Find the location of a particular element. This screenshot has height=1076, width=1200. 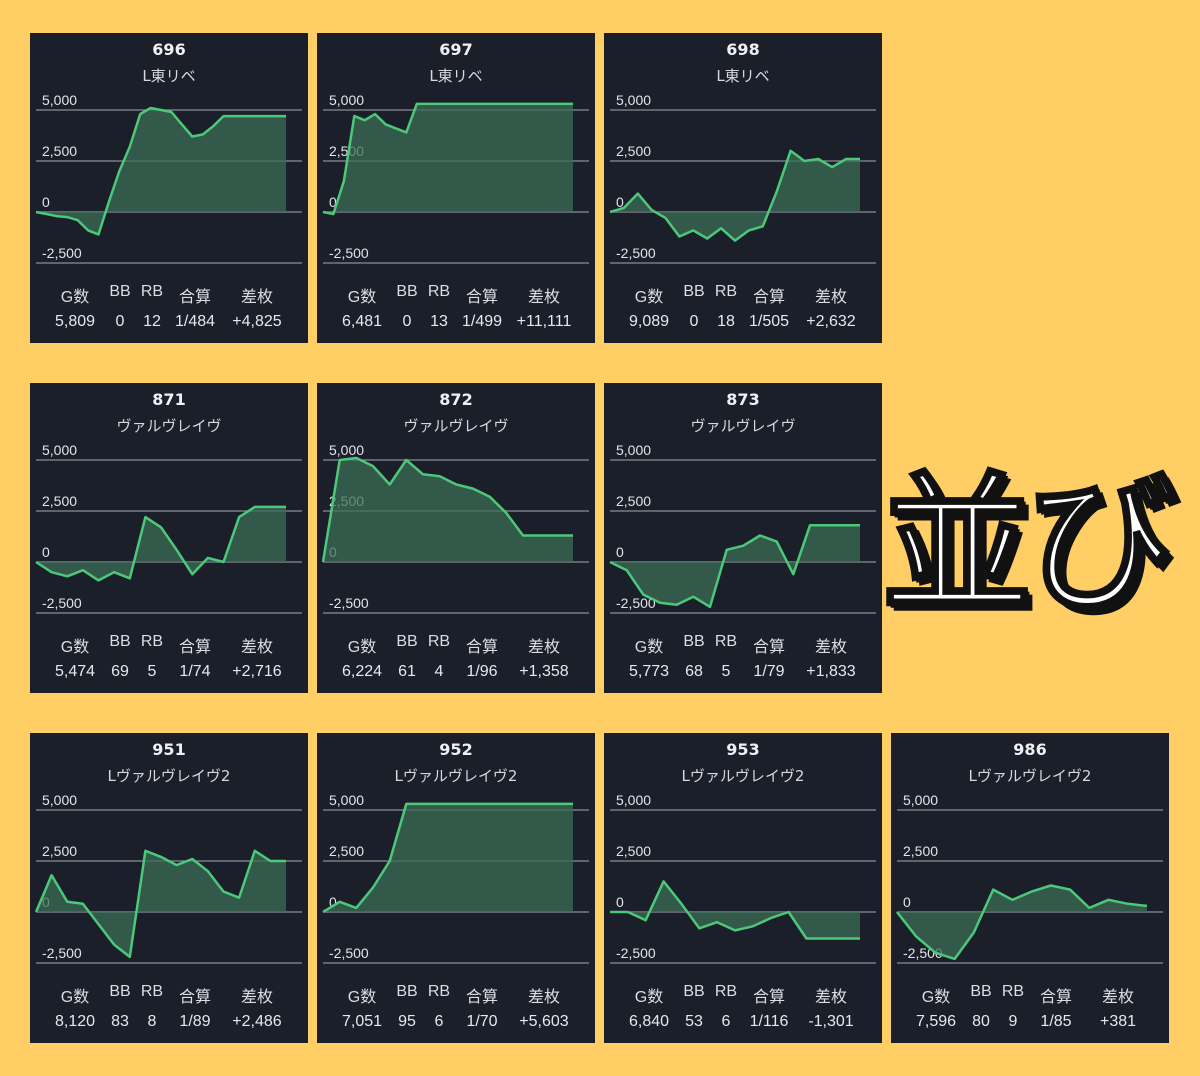

stat-value-g: 6,224 is located at coordinates (362, 671).